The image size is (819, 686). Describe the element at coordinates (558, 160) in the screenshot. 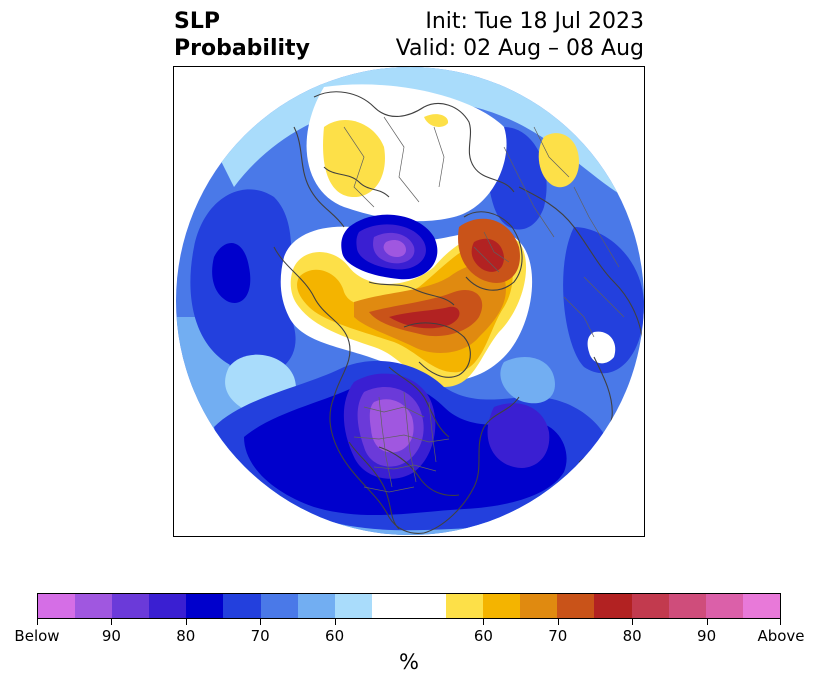

I see `field-yellow-northeast` at that location.